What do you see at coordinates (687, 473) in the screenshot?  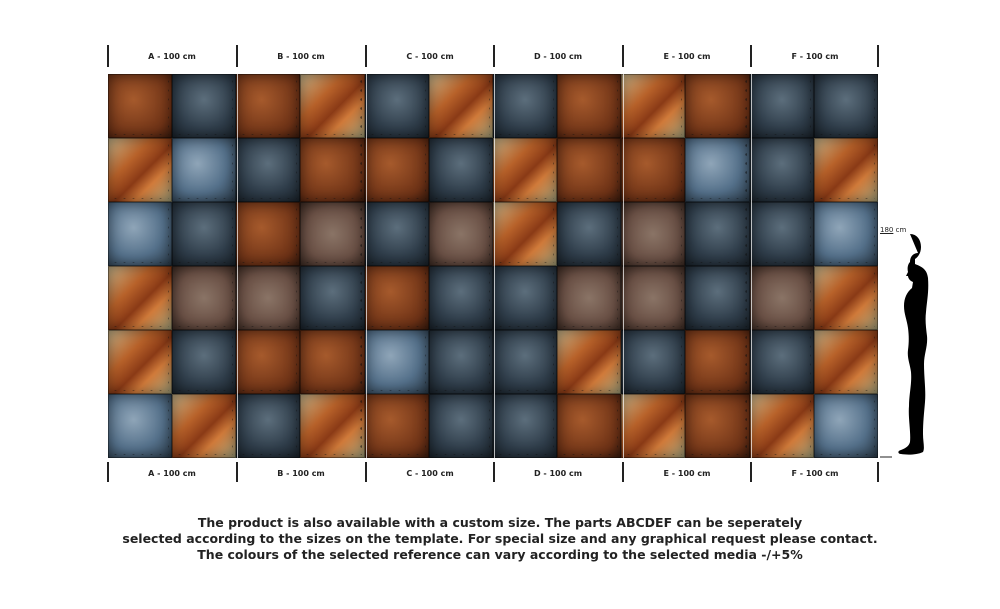 I see `panel-label: E - 100 cm` at bounding box center [687, 473].